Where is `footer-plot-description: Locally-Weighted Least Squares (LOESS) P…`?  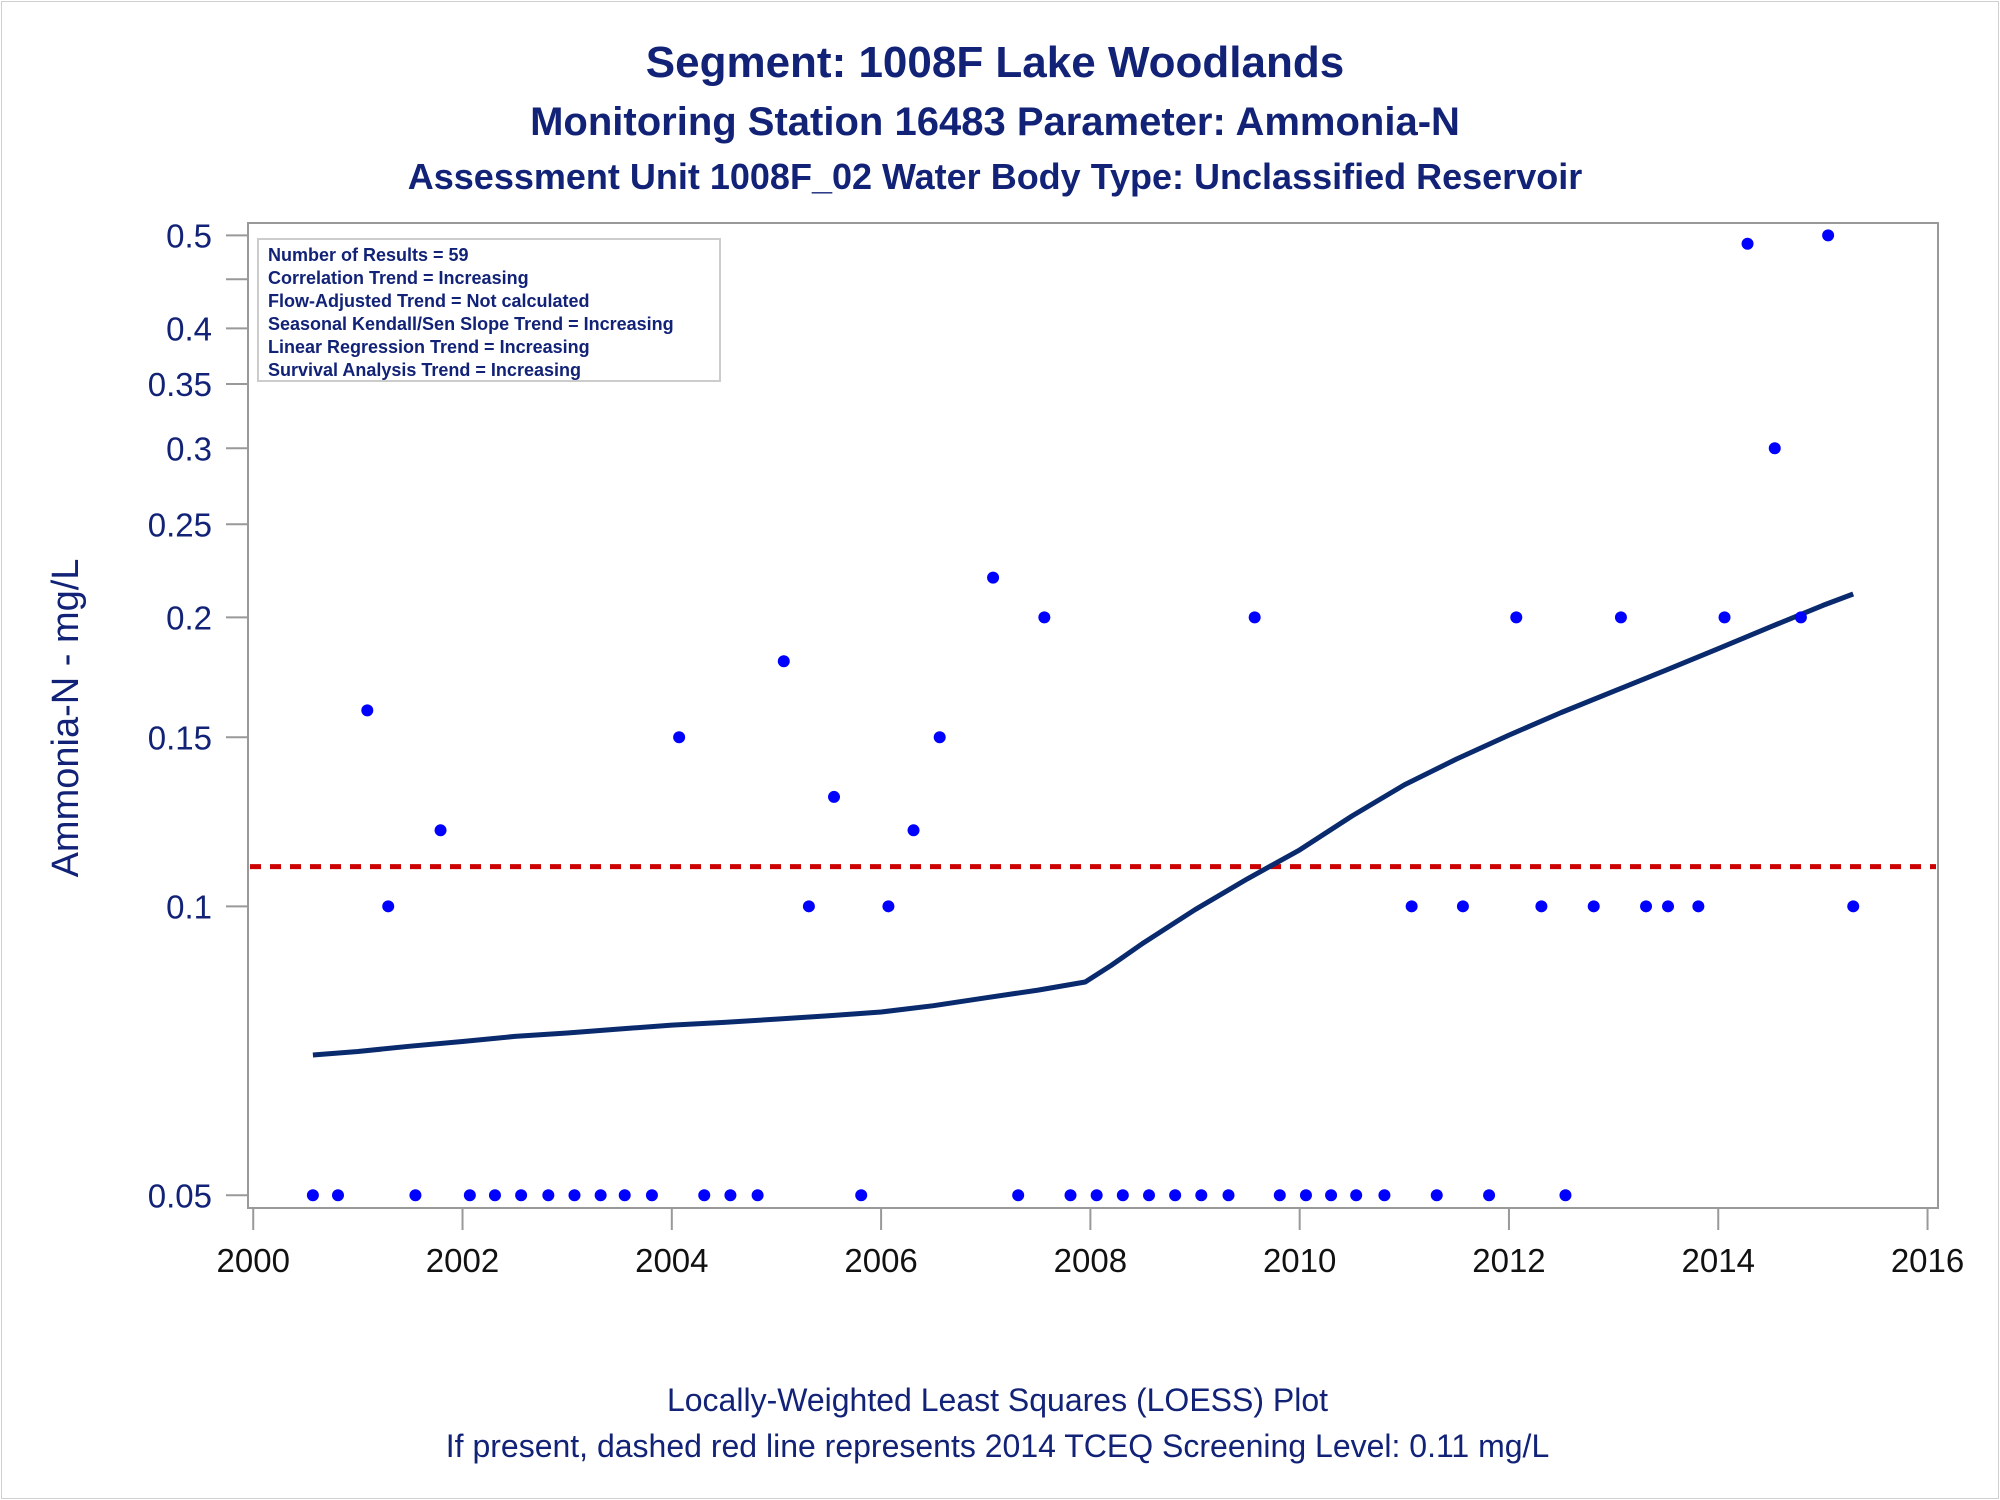
footer-plot-description: Locally-Weighted Least Squares (LOESS) P… is located at coordinates (997, 1400).